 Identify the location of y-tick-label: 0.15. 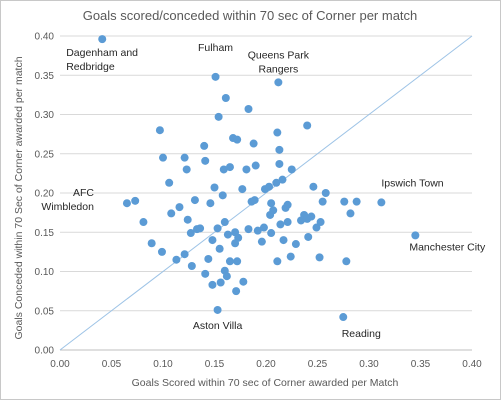
(45, 233).